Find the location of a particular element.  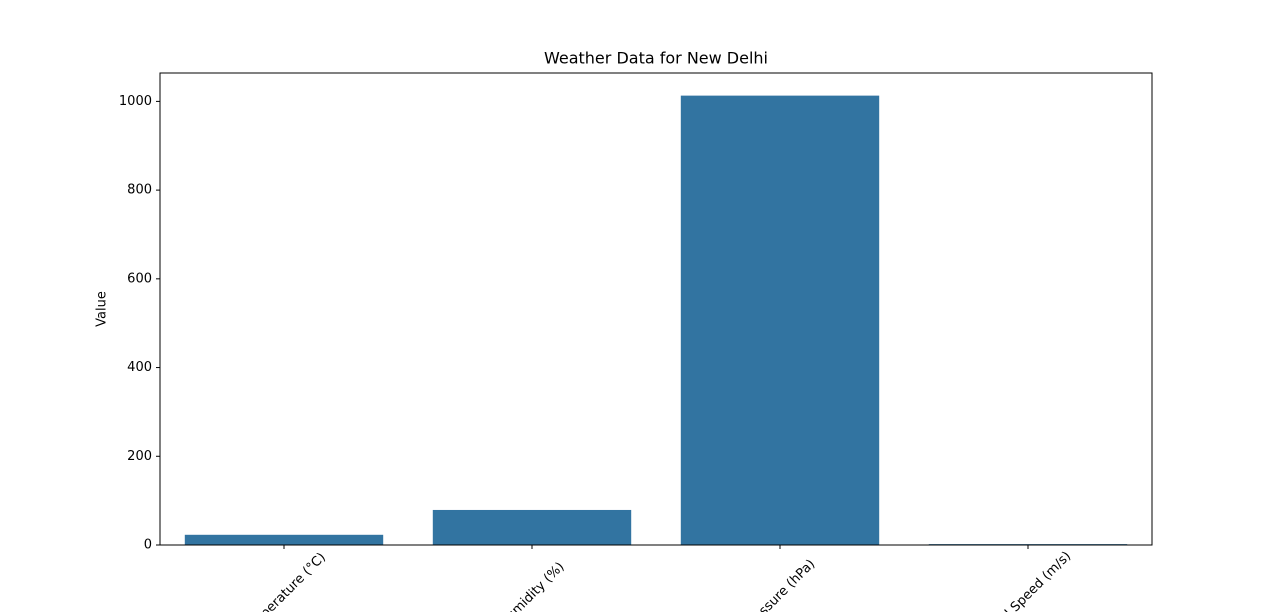

x-tick-label: Humidity (%) is located at coordinates (531, 585).